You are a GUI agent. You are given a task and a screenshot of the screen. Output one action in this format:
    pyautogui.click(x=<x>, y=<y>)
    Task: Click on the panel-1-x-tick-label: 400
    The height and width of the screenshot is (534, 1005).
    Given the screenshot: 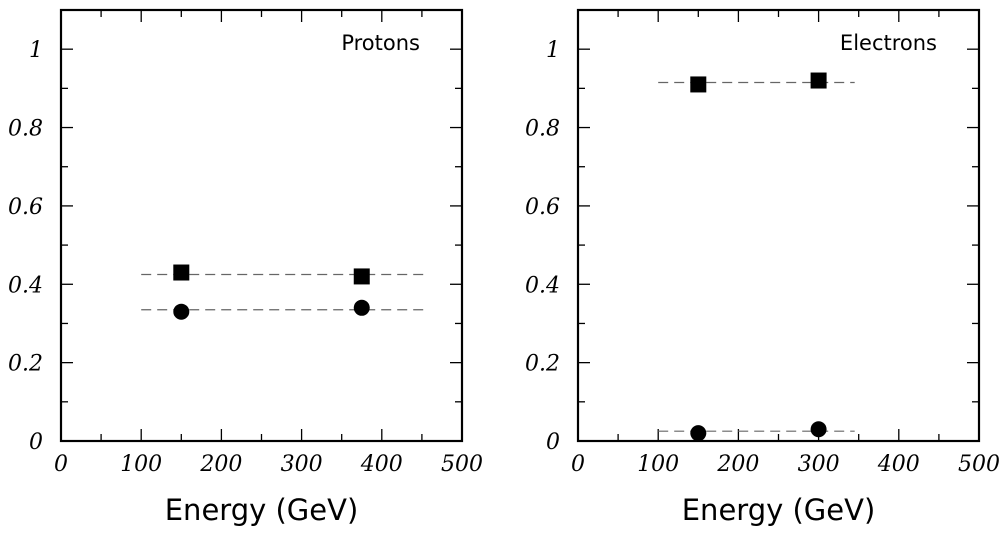 What is the action you would take?
    pyautogui.click(x=381, y=464)
    